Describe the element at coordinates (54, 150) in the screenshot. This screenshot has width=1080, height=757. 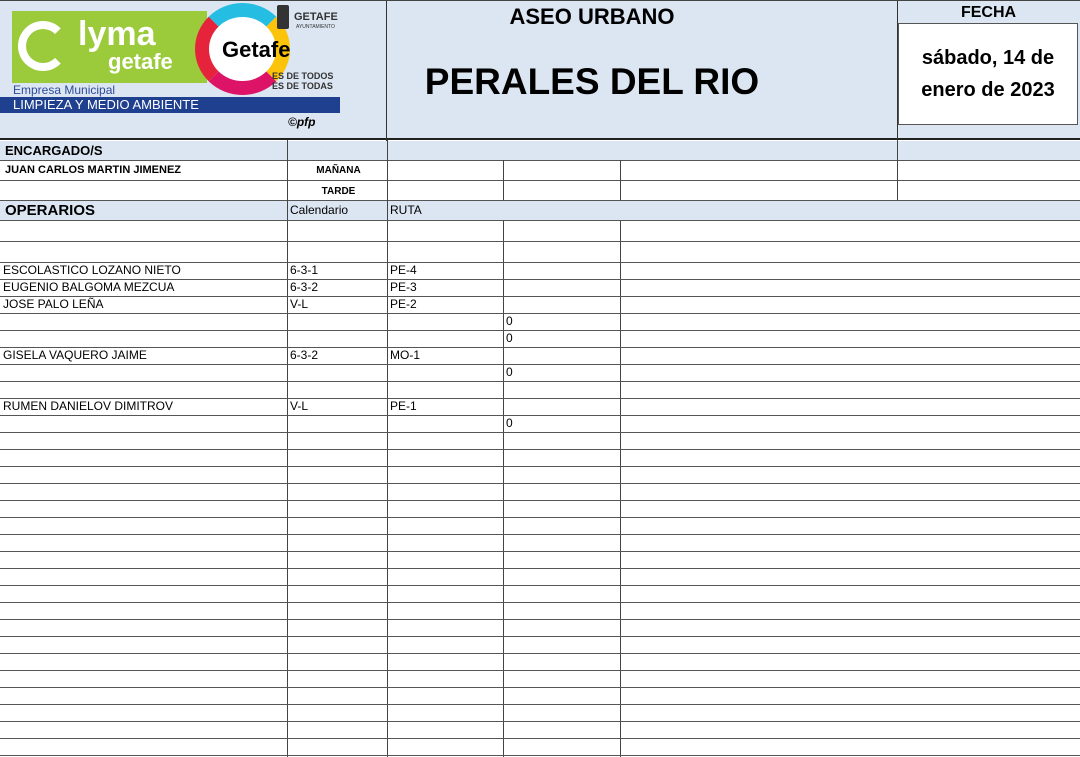
I see `encargados-label: ENCARGADO/S` at that location.